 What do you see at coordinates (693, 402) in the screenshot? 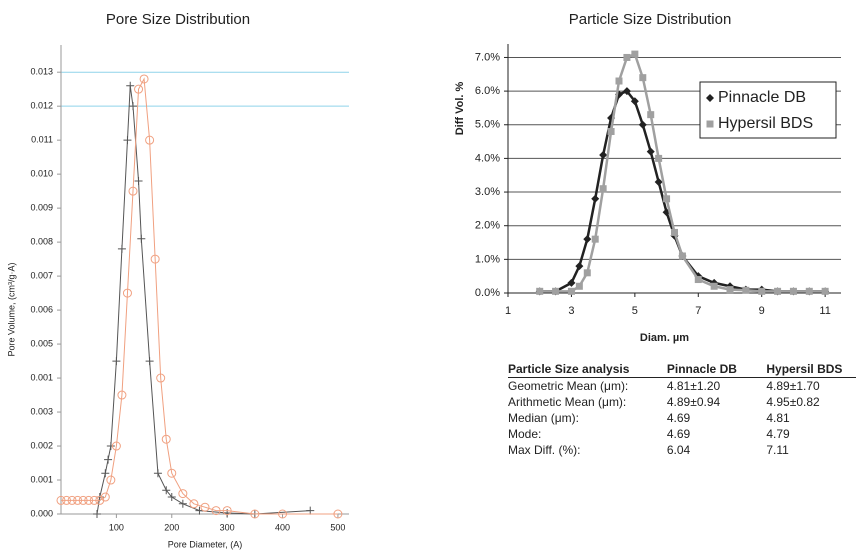
I see `table-cell: 4.89±0.94` at bounding box center [693, 402].